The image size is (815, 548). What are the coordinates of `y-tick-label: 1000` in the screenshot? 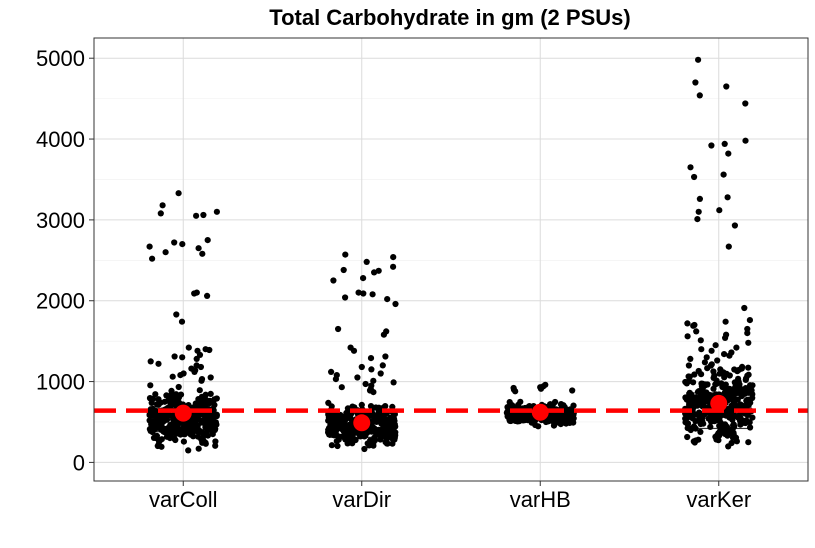 It's located at (60, 382).